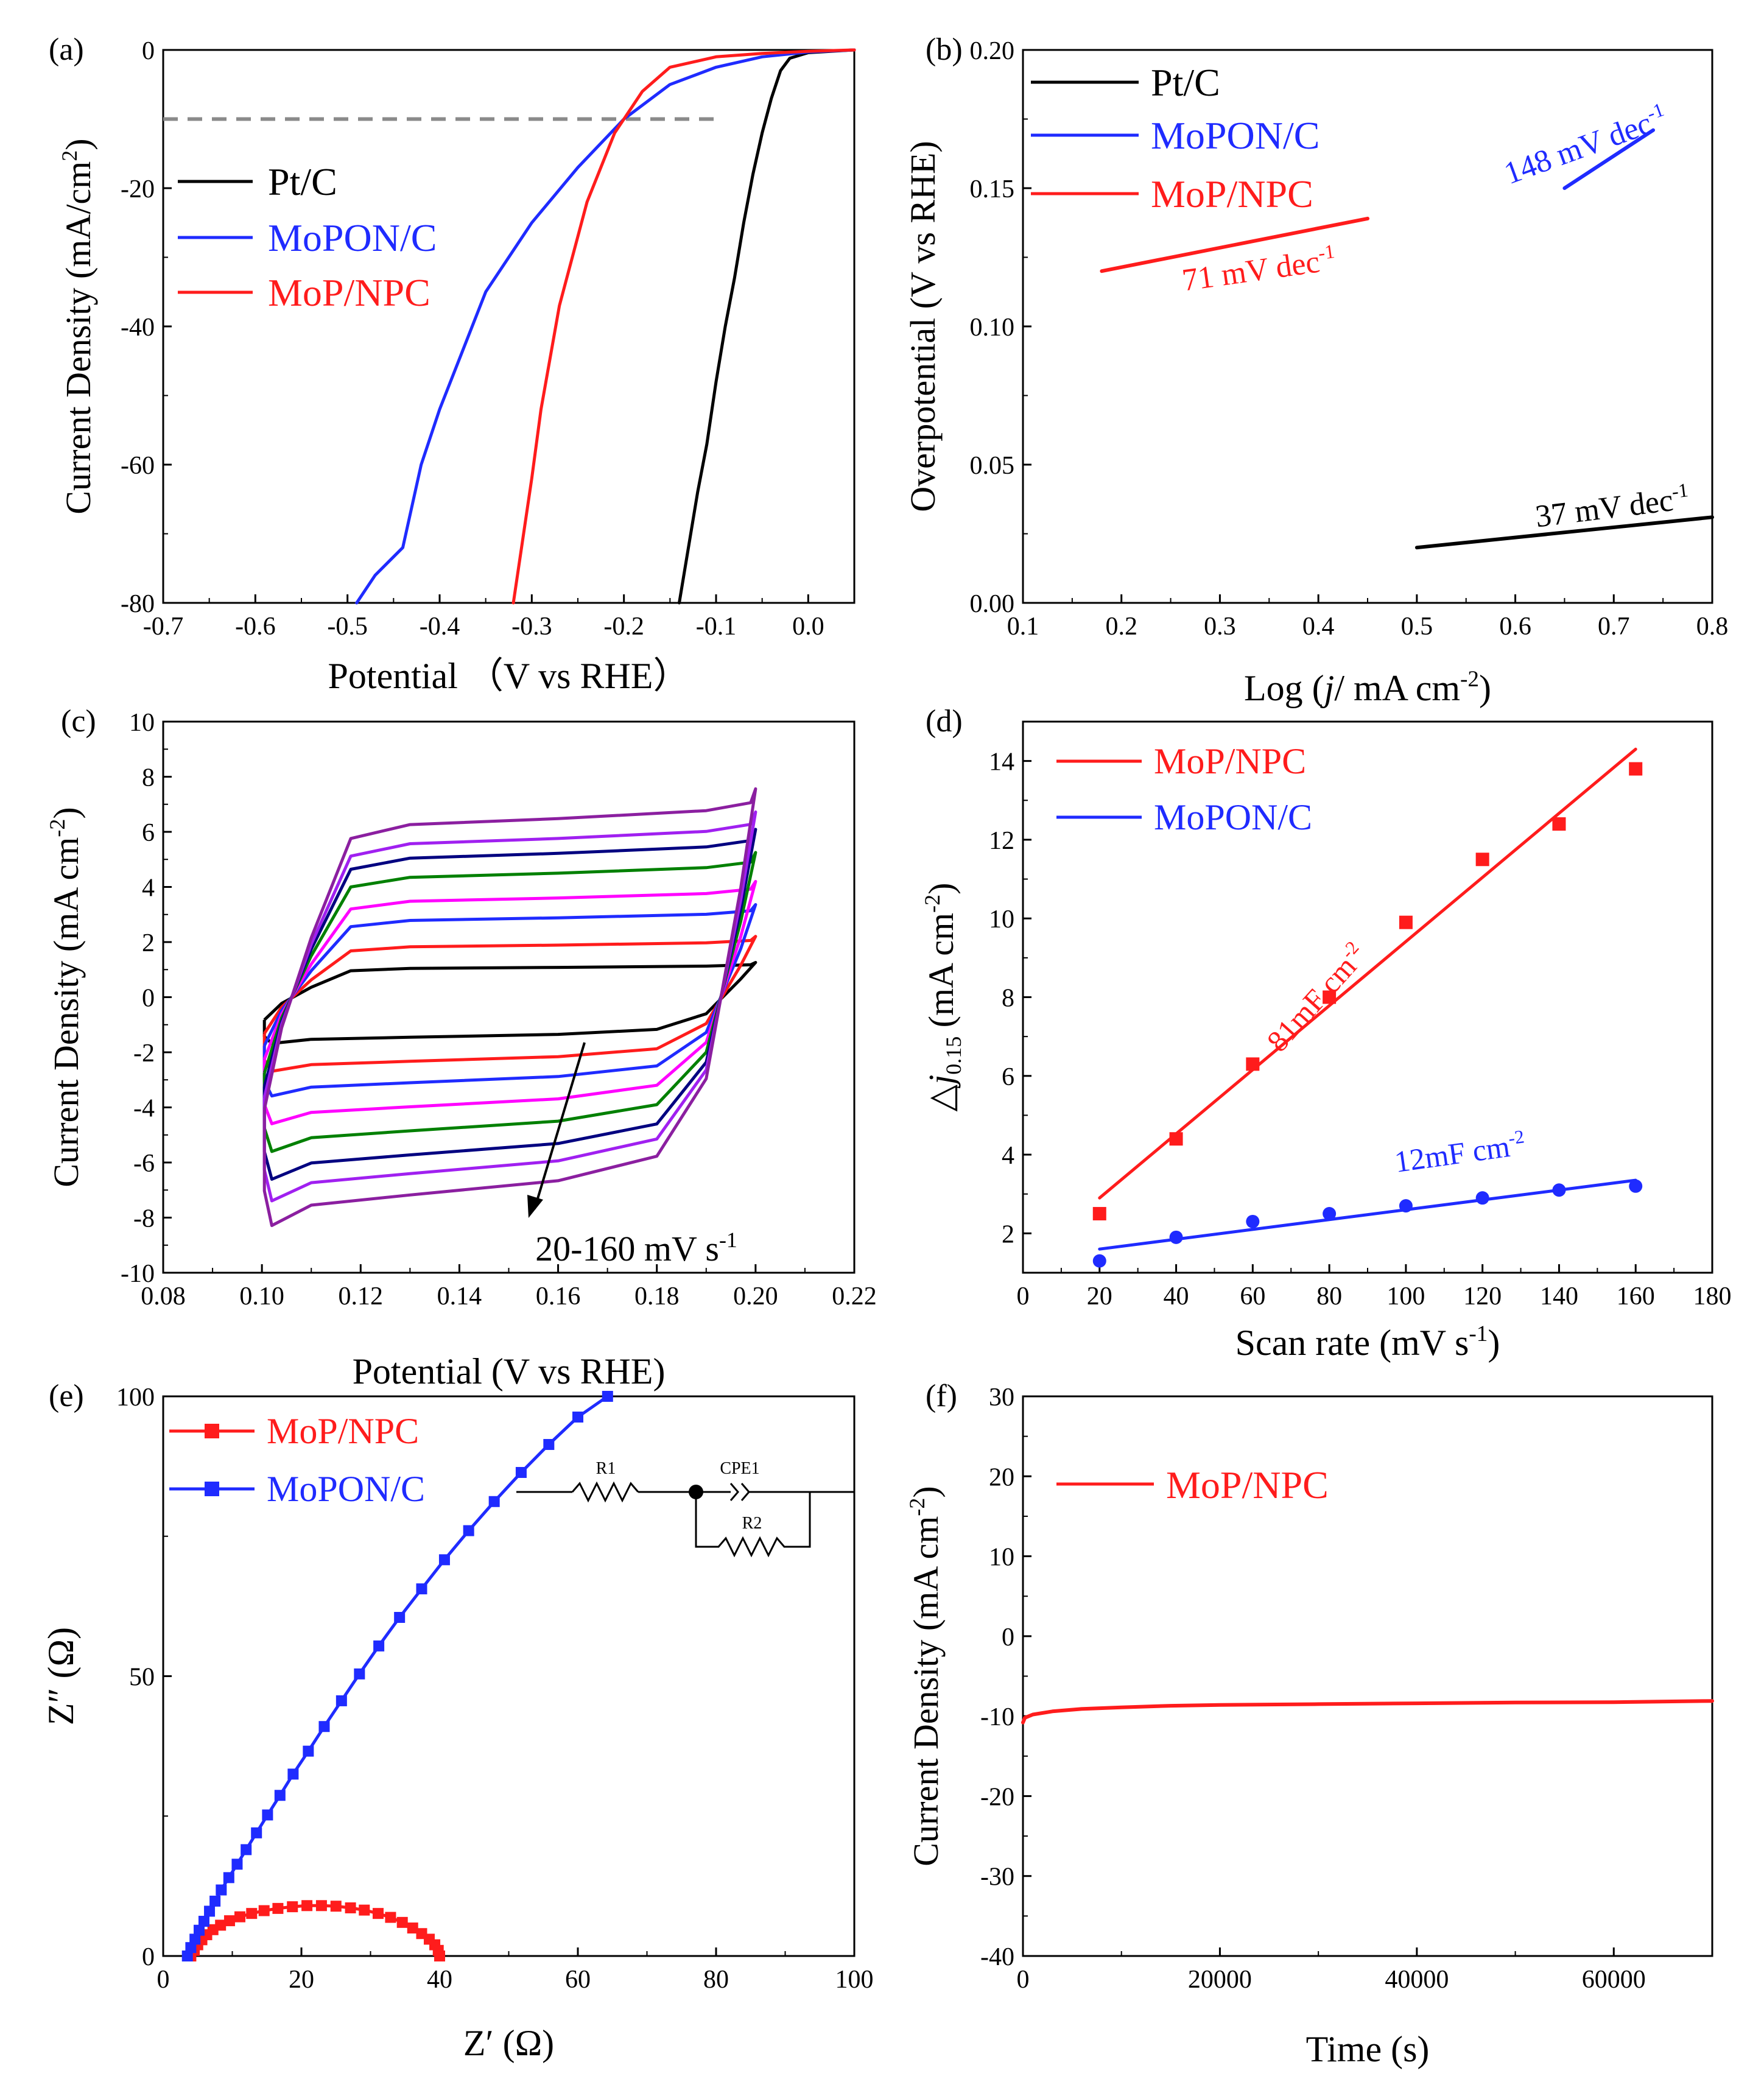 Image resolution: width=1764 pixels, height=2093 pixels. Describe the element at coordinates (1614, 1980) in the screenshot. I see `x-tick-label: 60000` at that location.